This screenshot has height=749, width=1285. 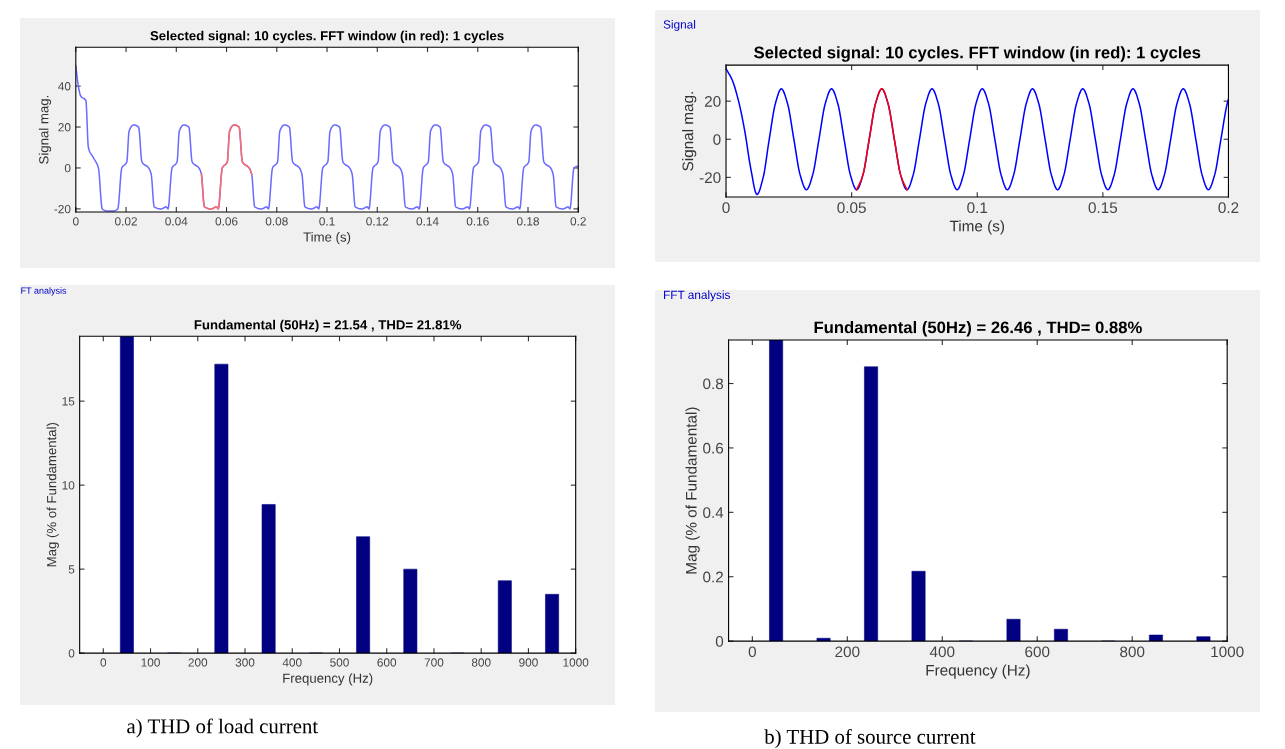 I want to click on y-tick-label: 40, so click(x=64, y=86).